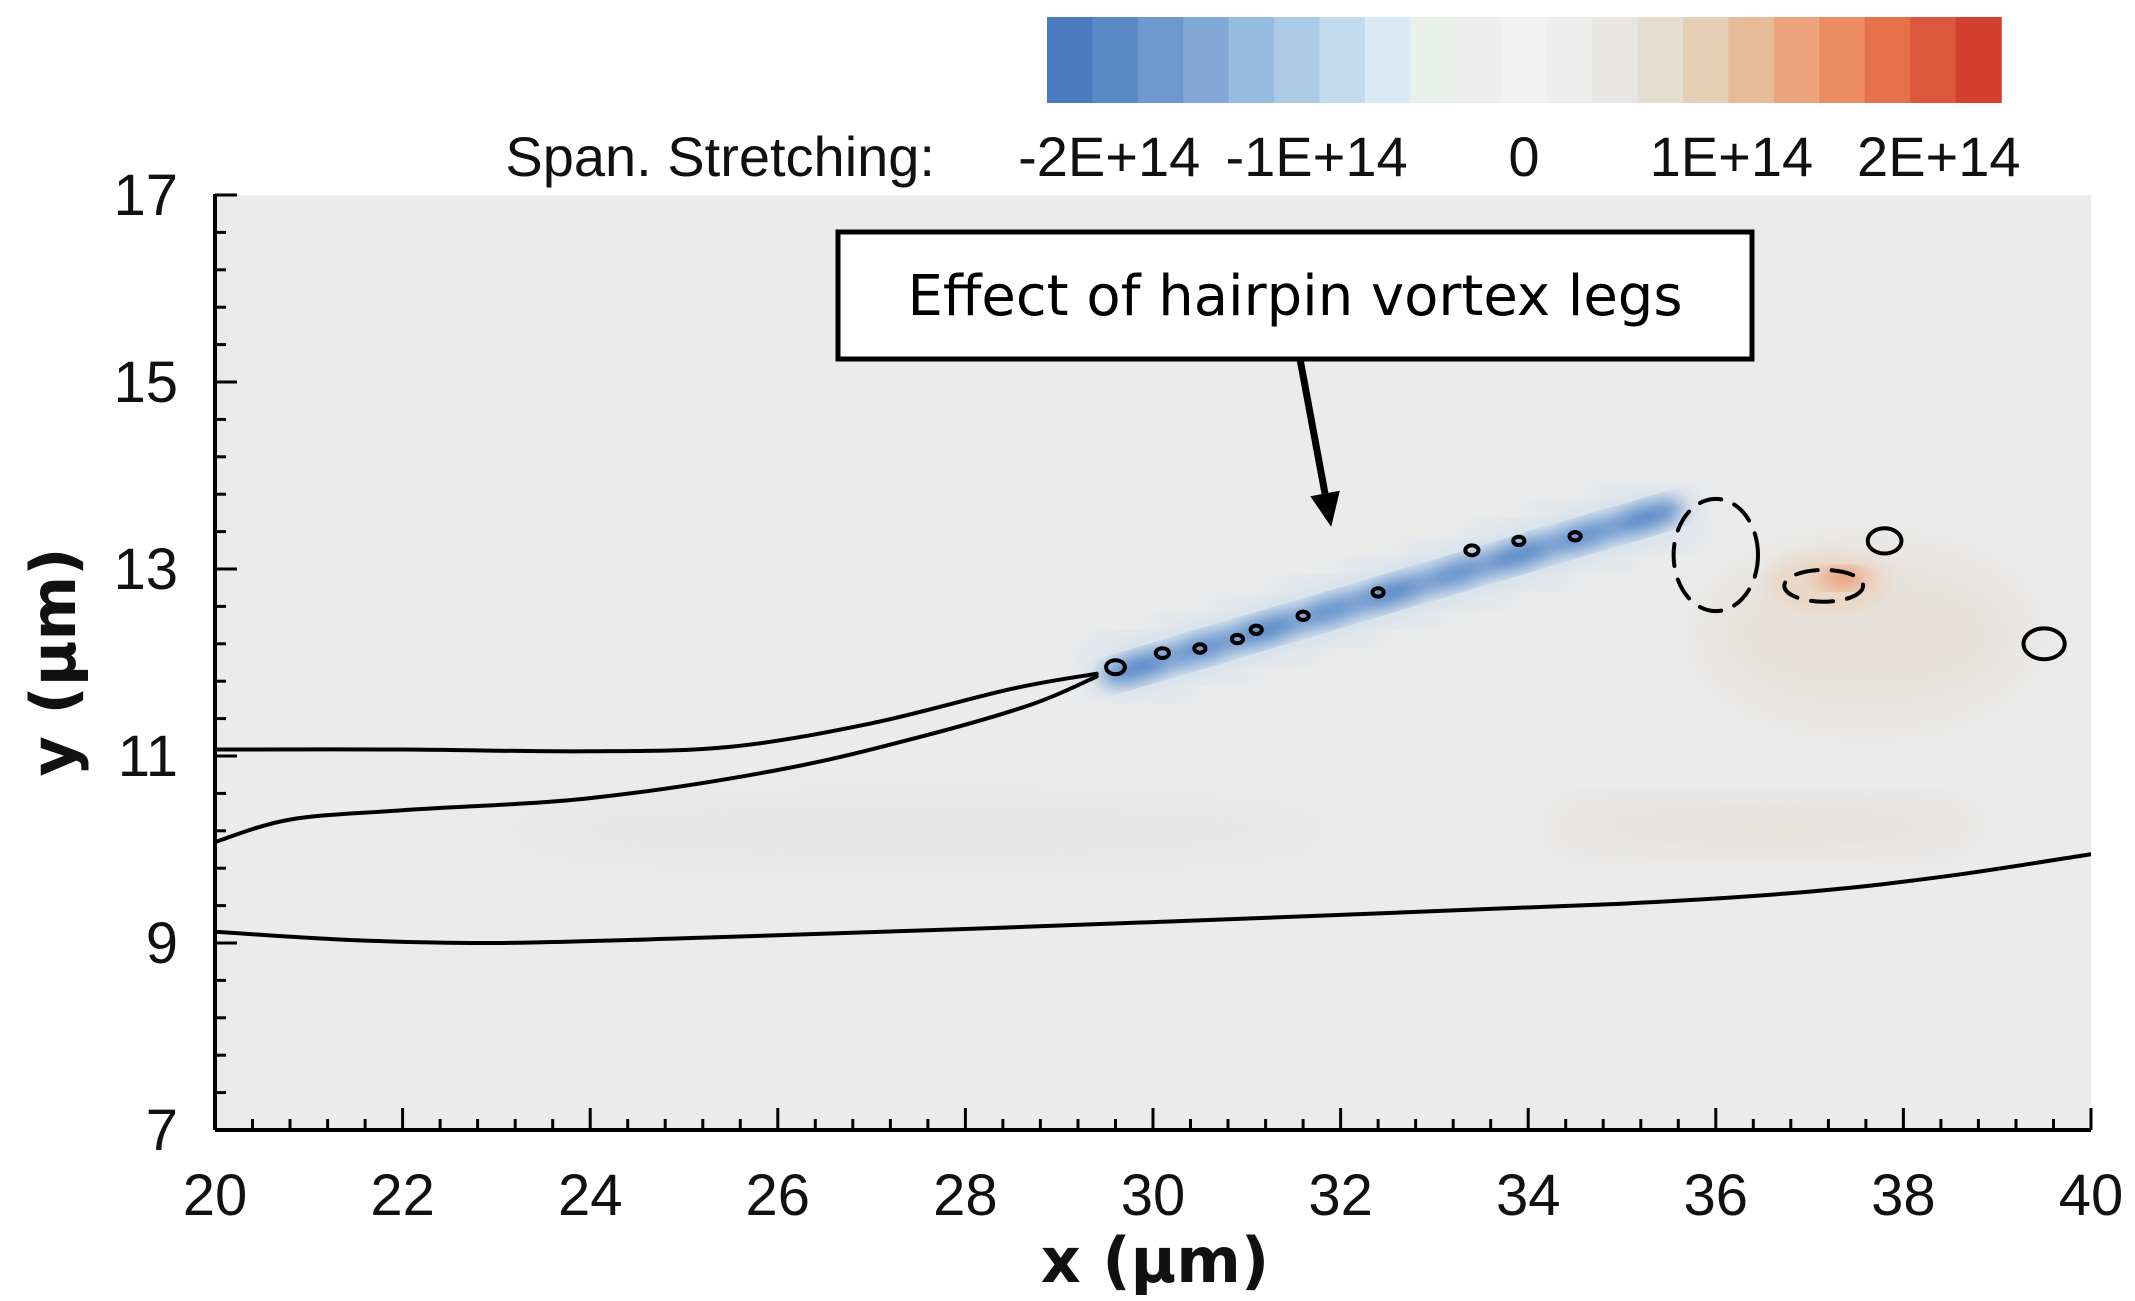 This screenshot has height=1301, width=2135. I want to click on y-tick-label: 17, so click(145, 195).